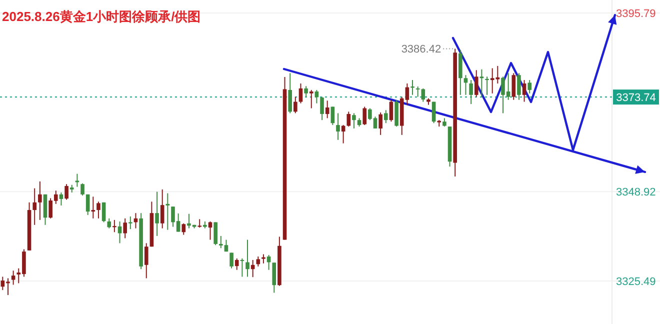 The image size is (660, 324). What do you see at coordinates (636, 98) in the screenshot?
I see `ref-line-label: 3373.74` at bounding box center [636, 98].